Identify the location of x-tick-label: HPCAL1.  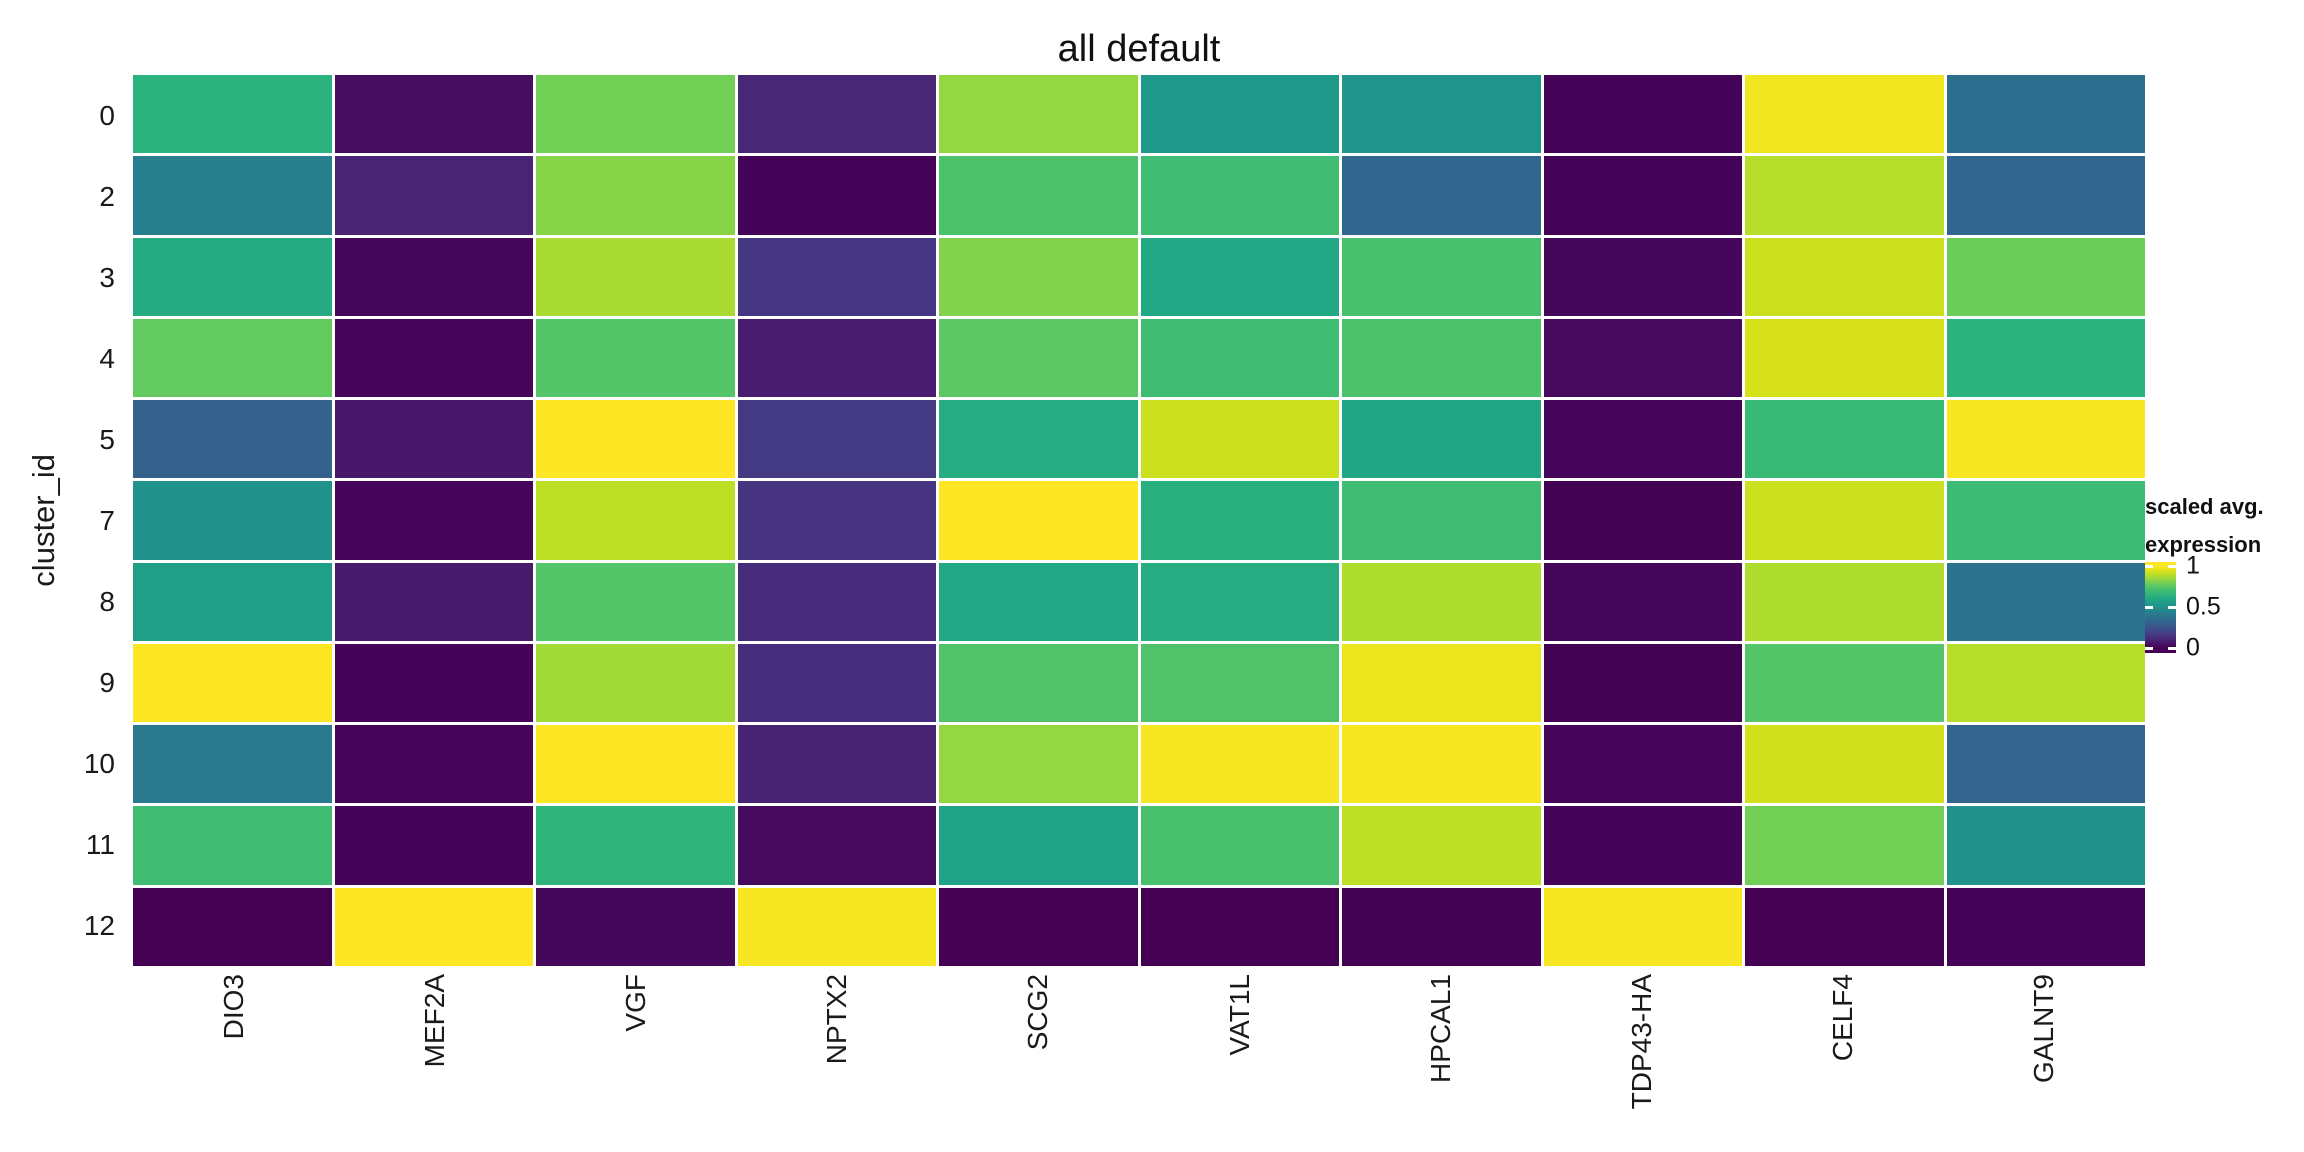
(1440, 1028).